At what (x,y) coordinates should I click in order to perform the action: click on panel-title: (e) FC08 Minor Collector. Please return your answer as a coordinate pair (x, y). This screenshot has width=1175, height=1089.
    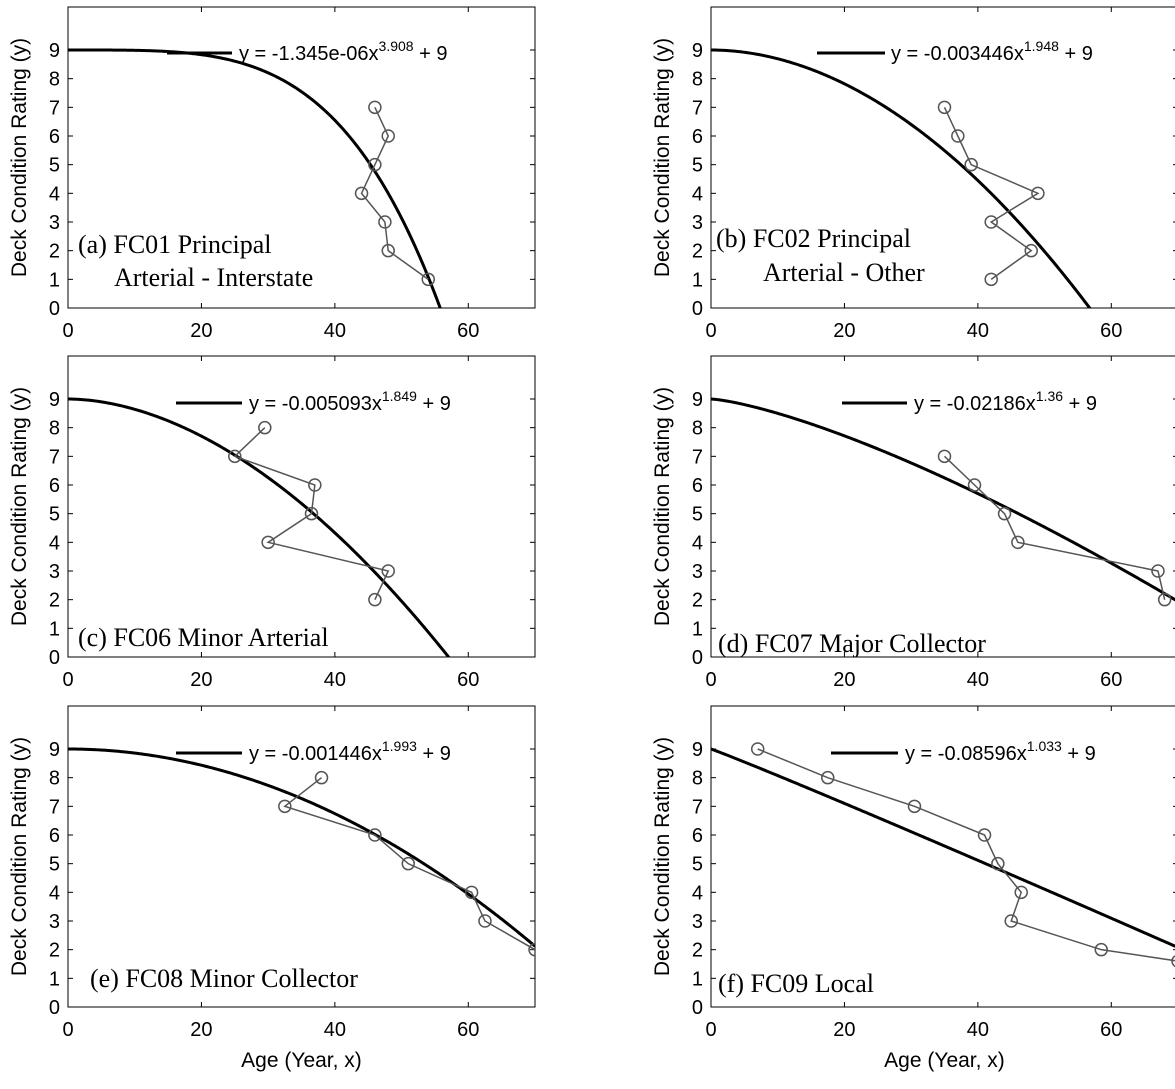
    Looking at the image, I should click on (224, 978).